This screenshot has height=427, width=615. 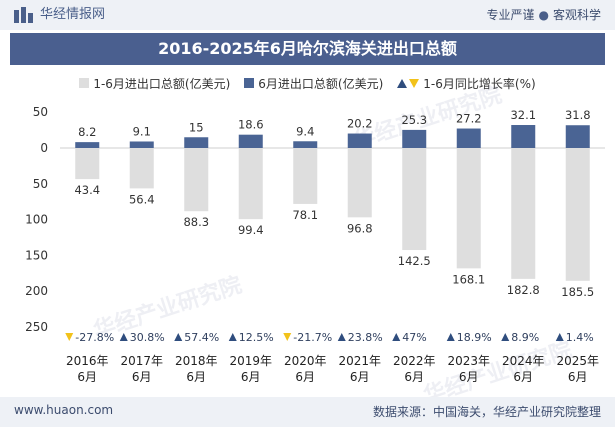 I want to click on legend-label-june: 6月进出口总额(亿美元), so click(x=321, y=83).